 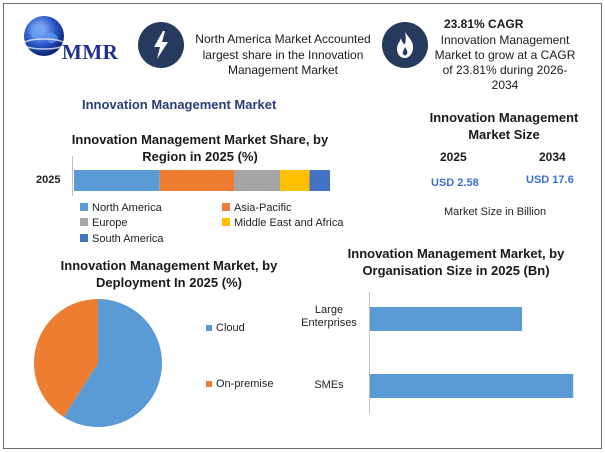 What do you see at coordinates (121, 208) in the screenshot?
I see `legend-north-america: North America` at bounding box center [121, 208].